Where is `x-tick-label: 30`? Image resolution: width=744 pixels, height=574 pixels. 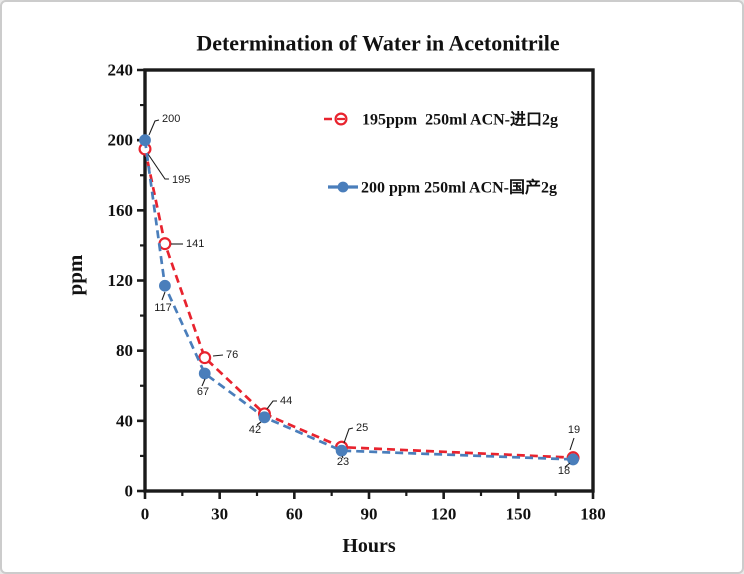 x-tick-label: 30 is located at coordinates (219, 514).